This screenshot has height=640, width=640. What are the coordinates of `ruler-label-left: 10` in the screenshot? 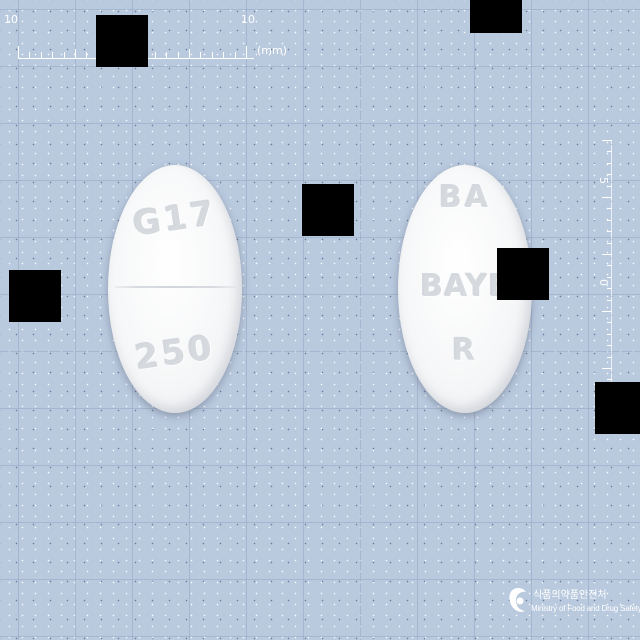 It's located at (11, 19).